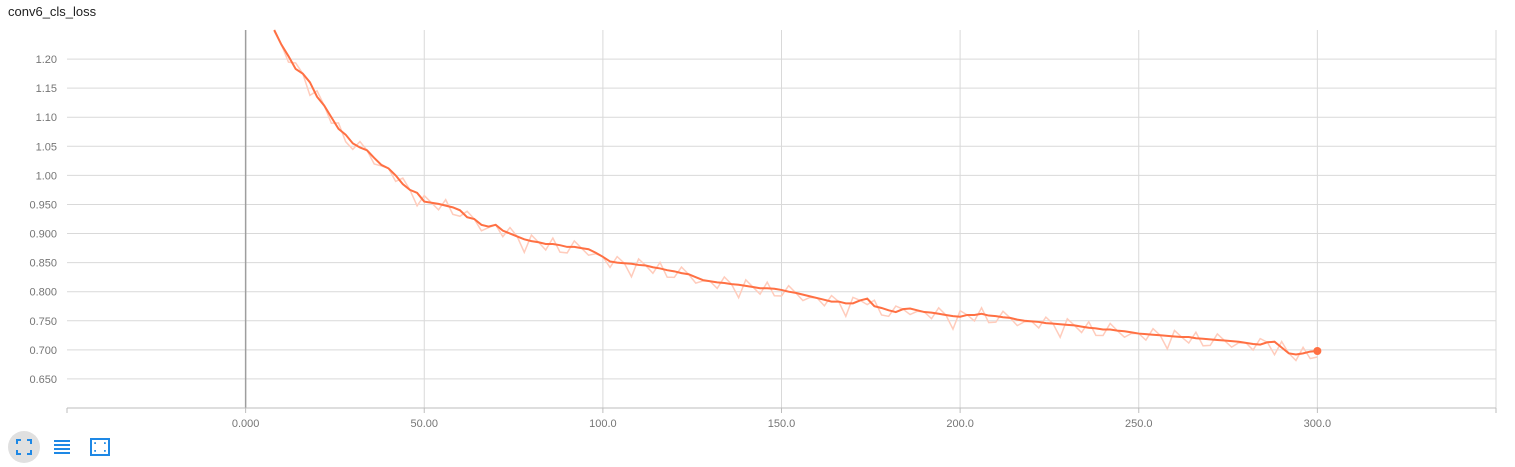 This screenshot has height=467, width=1515. I want to click on y-tick-label-8: 1.05, so click(46, 147).